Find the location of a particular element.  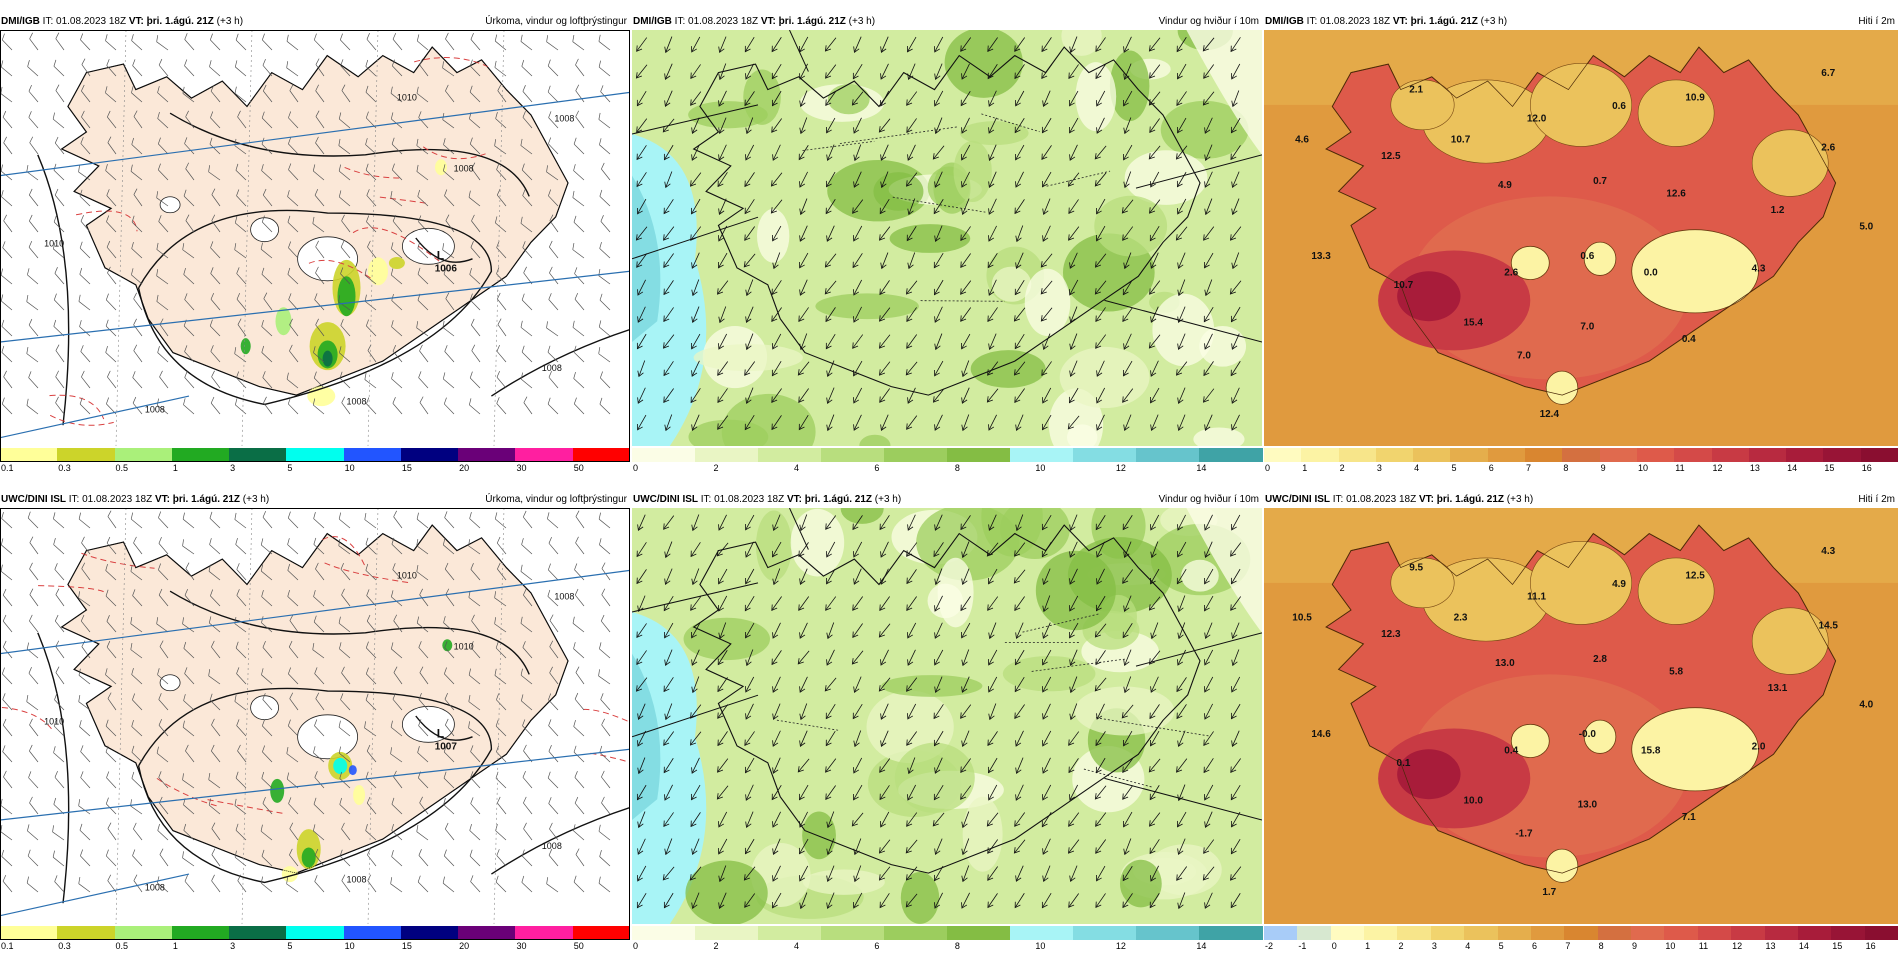

colorbar-tick: 12 is located at coordinates (1121, 468).